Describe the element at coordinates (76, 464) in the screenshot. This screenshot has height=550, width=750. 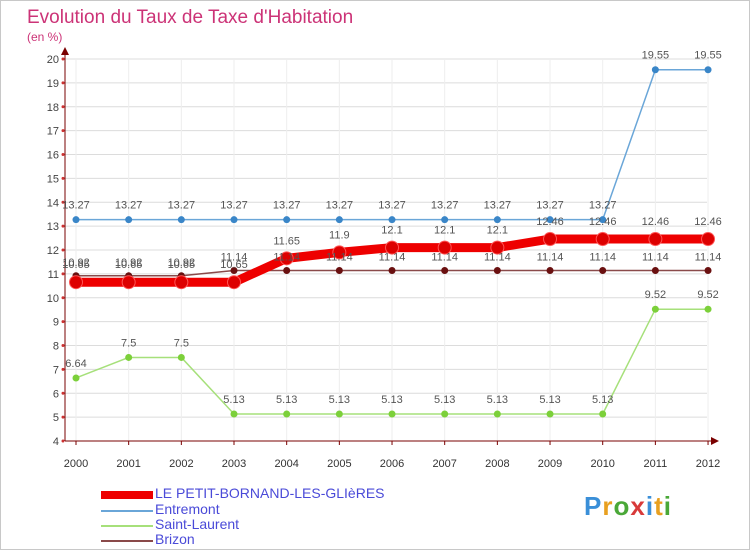
I see `x-tick-label: 2000` at that location.